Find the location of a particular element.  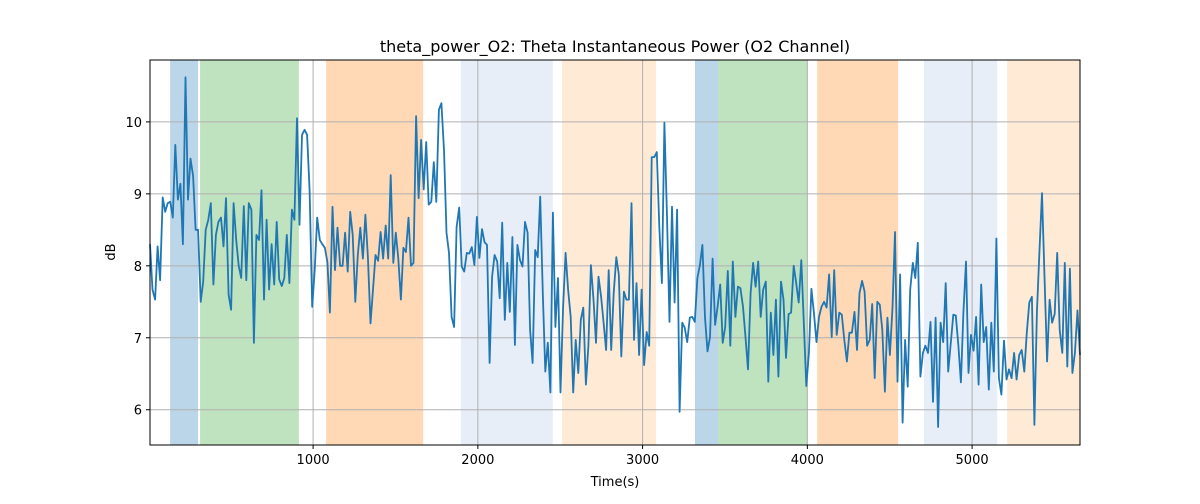

x-axis-label: Time(s) is located at coordinates (615, 482).